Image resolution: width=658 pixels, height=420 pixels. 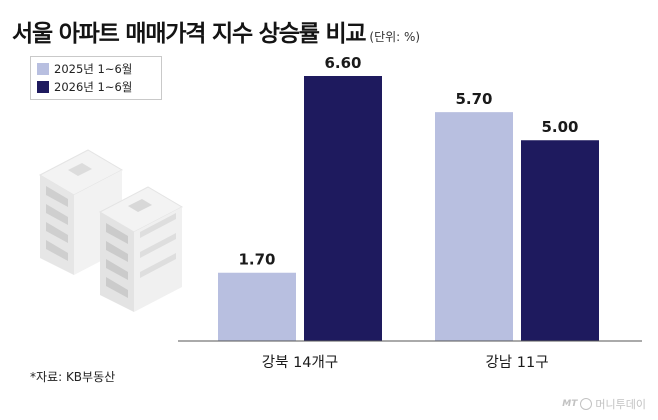 I want to click on legend-label-2026: 2026년 1~6월, so click(x=93, y=87).